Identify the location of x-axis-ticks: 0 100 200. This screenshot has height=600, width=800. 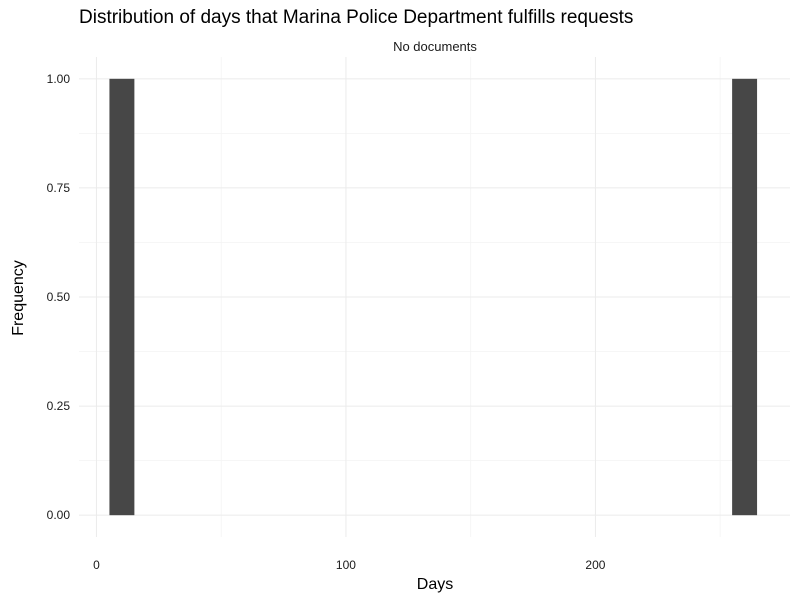
(349, 565).